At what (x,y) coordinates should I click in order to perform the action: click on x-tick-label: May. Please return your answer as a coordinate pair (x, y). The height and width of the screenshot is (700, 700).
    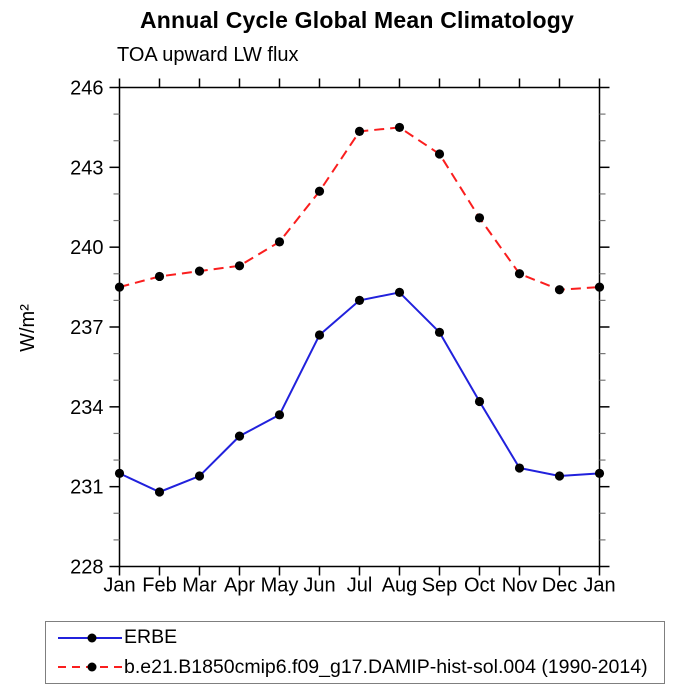
    Looking at the image, I should click on (280, 586).